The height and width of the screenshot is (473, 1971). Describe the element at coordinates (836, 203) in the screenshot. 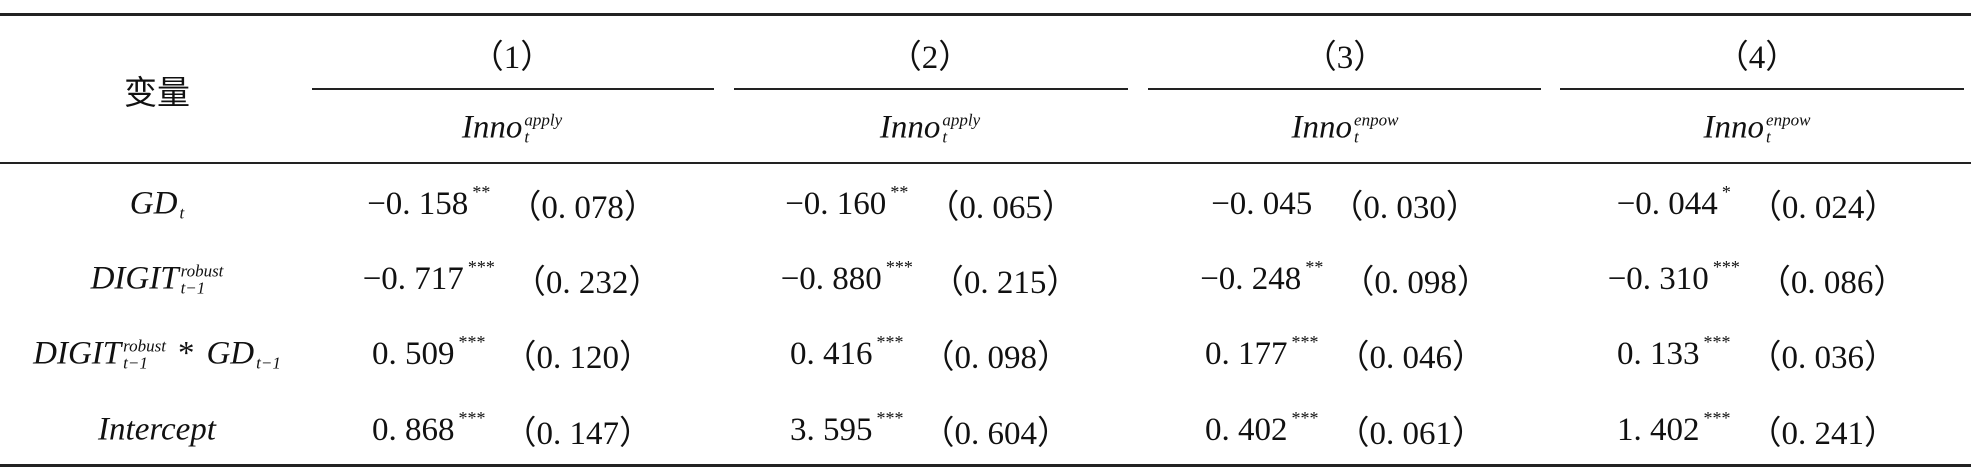

I see `coefficient: −0. 160` at that location.